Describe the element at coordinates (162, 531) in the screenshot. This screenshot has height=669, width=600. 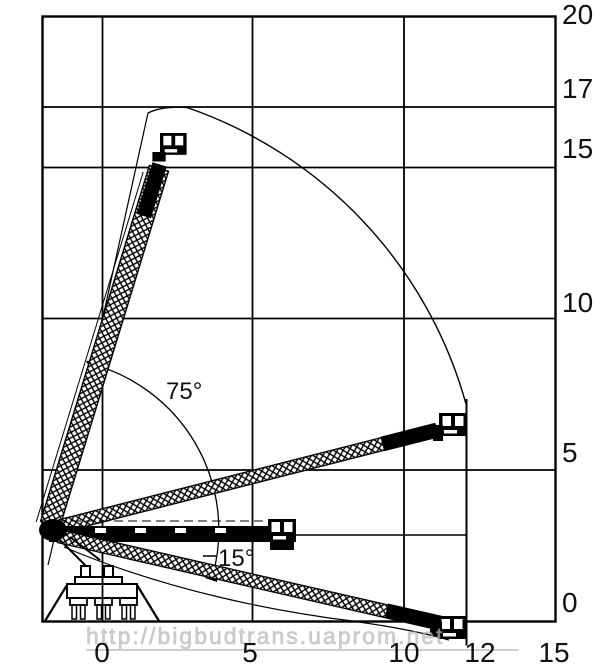
I see `boom-horizontal` at that location.